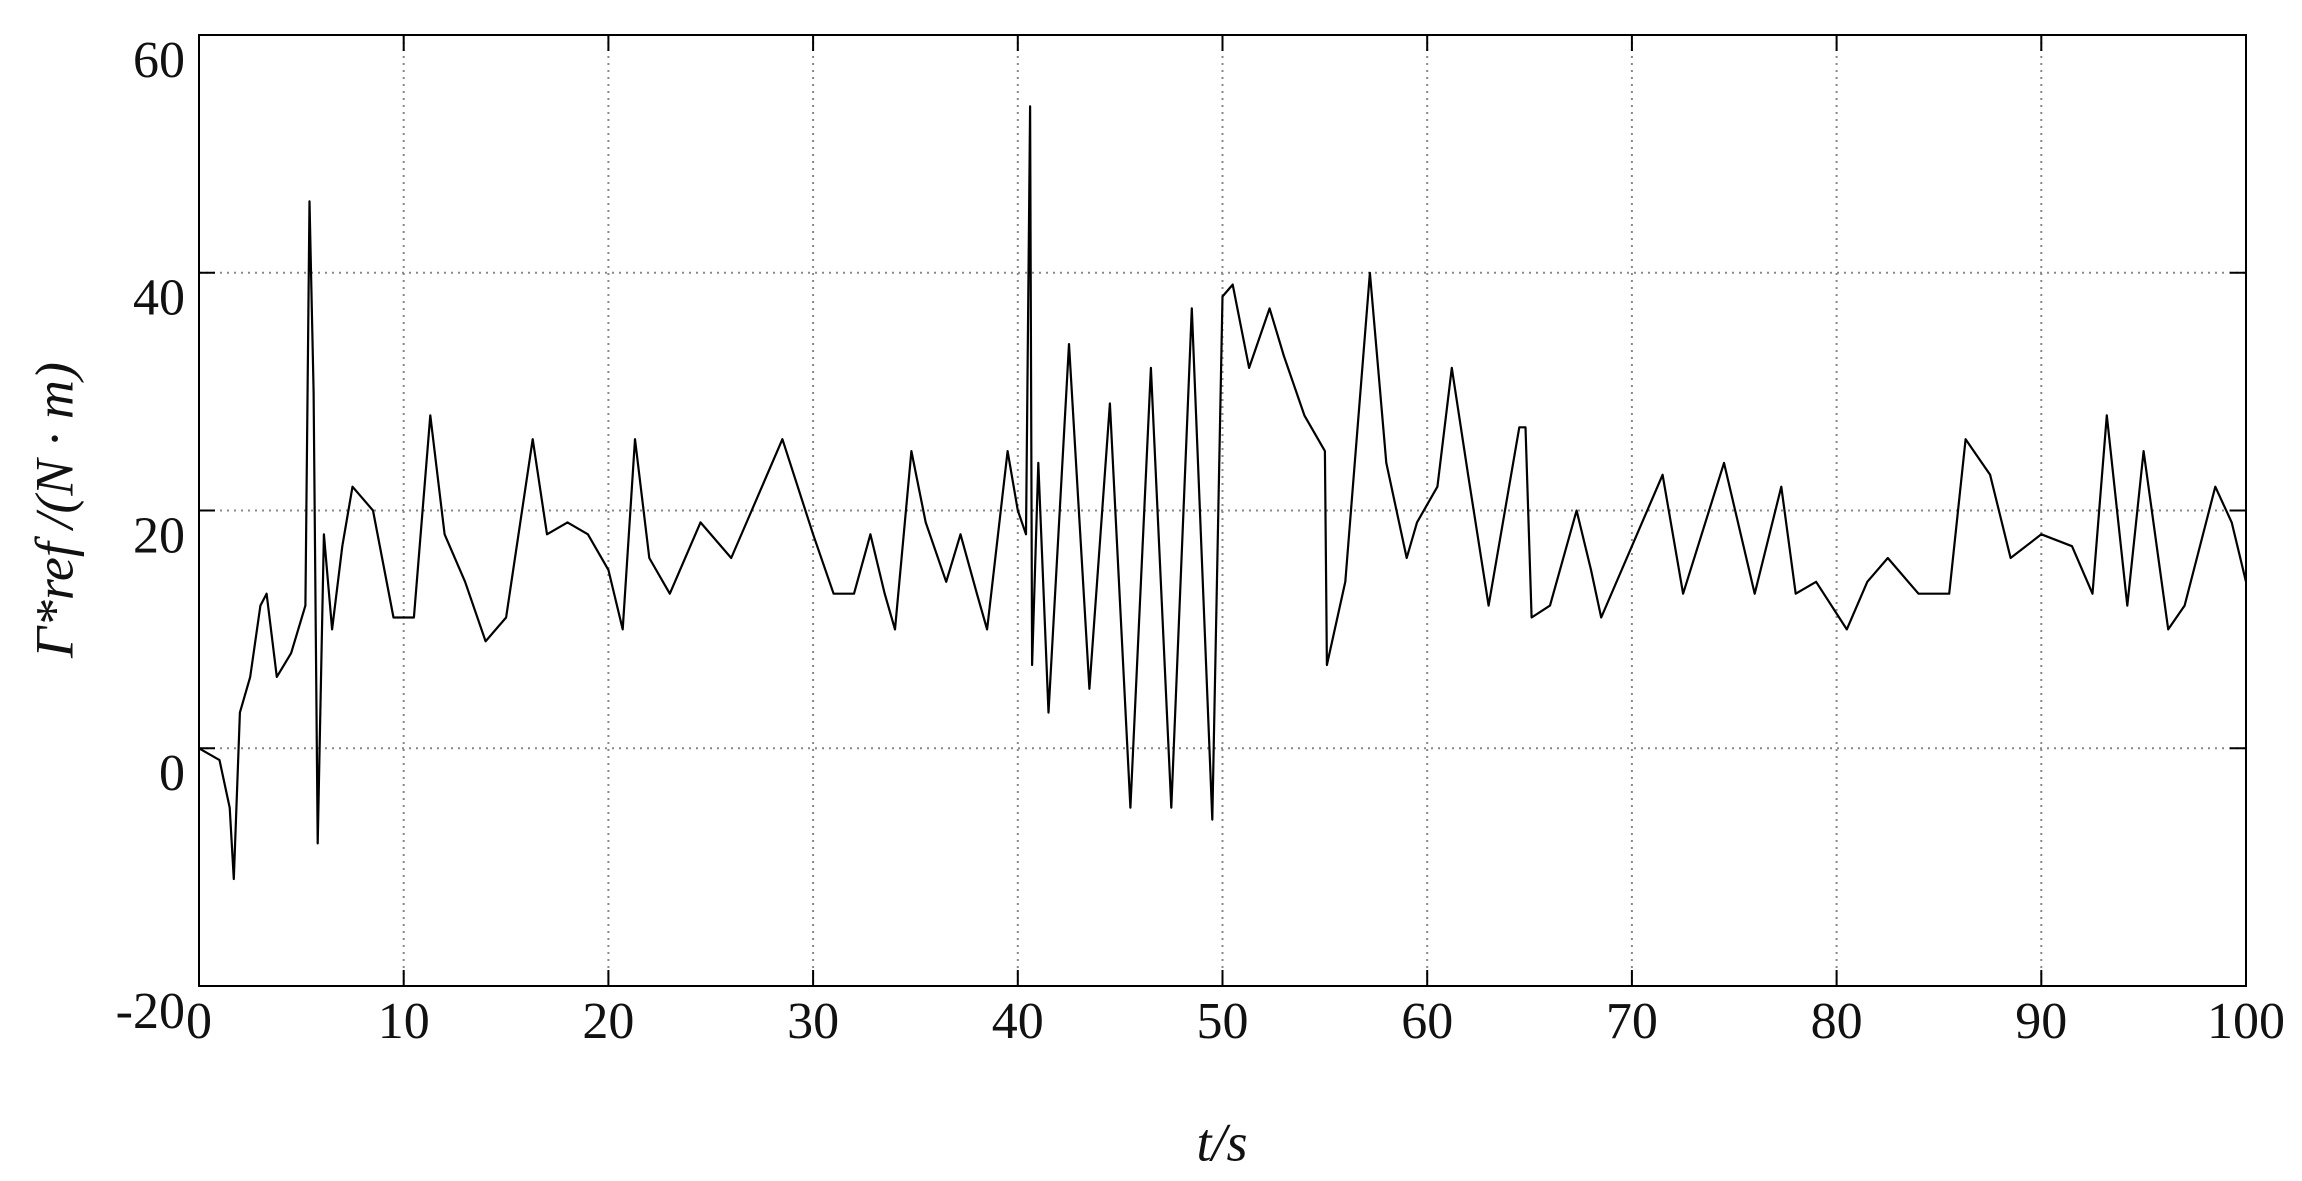  Describe the element at coordinates (54, 510) in the screenshot. I see `y-axis-label: Γ*ref /(N · m)` at that location.